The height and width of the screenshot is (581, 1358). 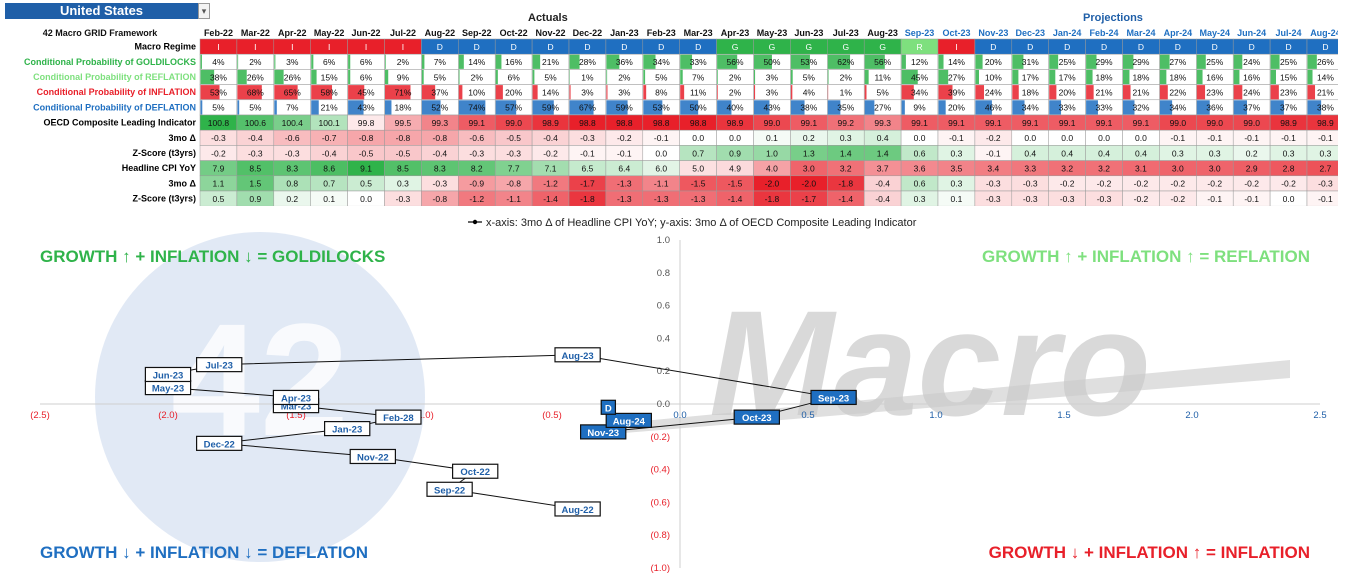 What do you see at coordinates (808, 33) in the screenshot?
I see `month-header: Jun-23` at bounding box center [808, 33].